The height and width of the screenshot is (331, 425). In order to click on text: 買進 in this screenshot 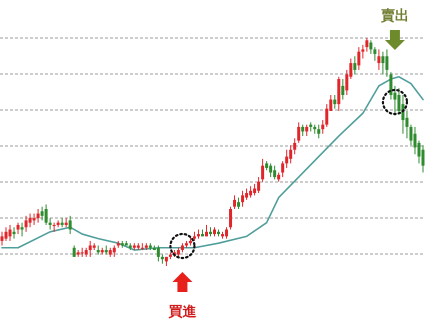, I will do `click(182, 312)`.